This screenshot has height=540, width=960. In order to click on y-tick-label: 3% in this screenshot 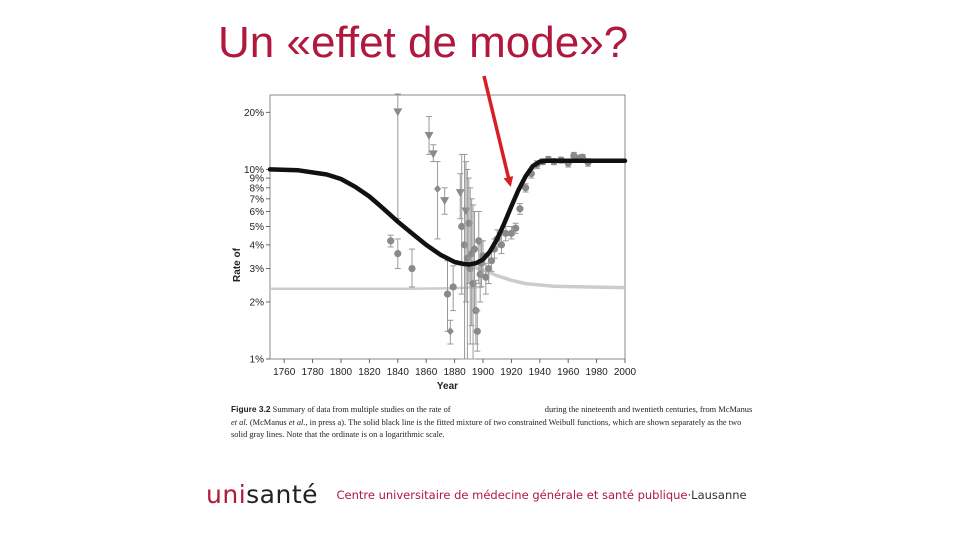, I will do `click(257, 269)`.